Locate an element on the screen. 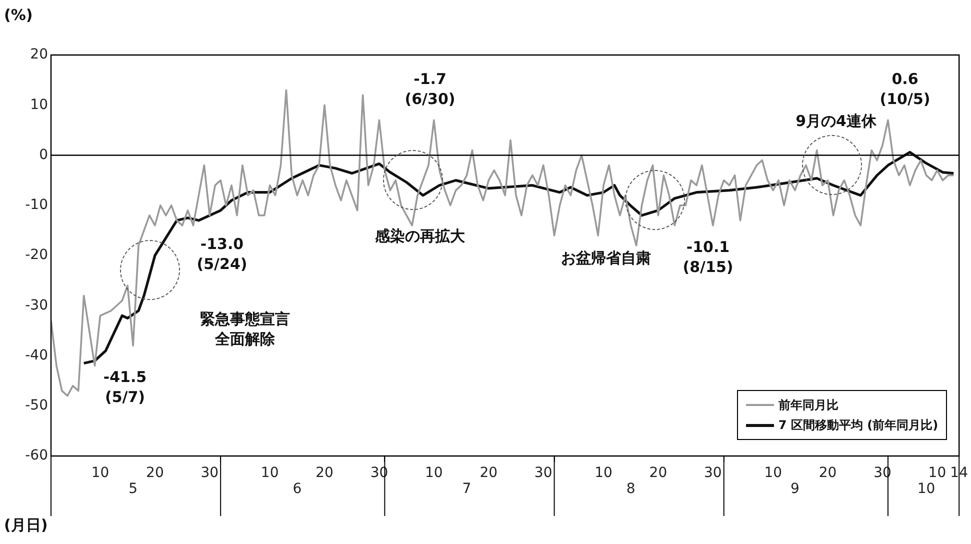  legend-label: 7 区間移動平均 (前年同月比) is located at coordinates (858, 425).